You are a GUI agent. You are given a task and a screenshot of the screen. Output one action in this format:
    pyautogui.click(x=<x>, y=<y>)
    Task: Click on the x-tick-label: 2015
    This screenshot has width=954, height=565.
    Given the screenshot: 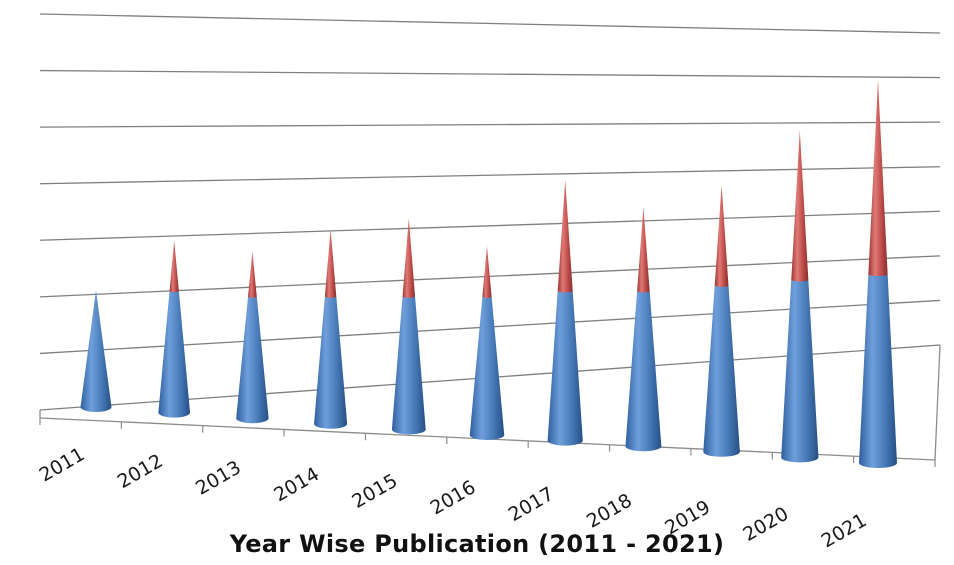 What is the action you would take?
    pyautogui.click(x=374, y=491)
    